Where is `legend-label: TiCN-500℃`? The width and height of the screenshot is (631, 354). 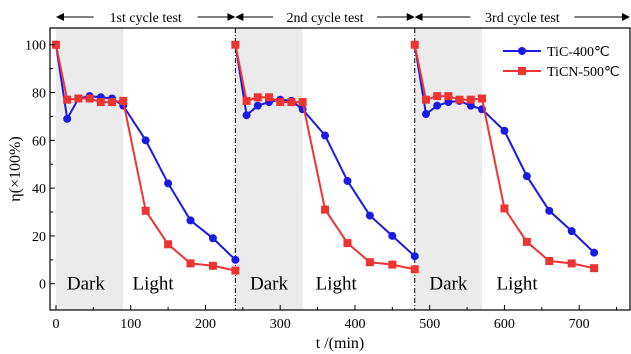
legend-label: TiCN-500℃ is located at coordinates (583, 72).